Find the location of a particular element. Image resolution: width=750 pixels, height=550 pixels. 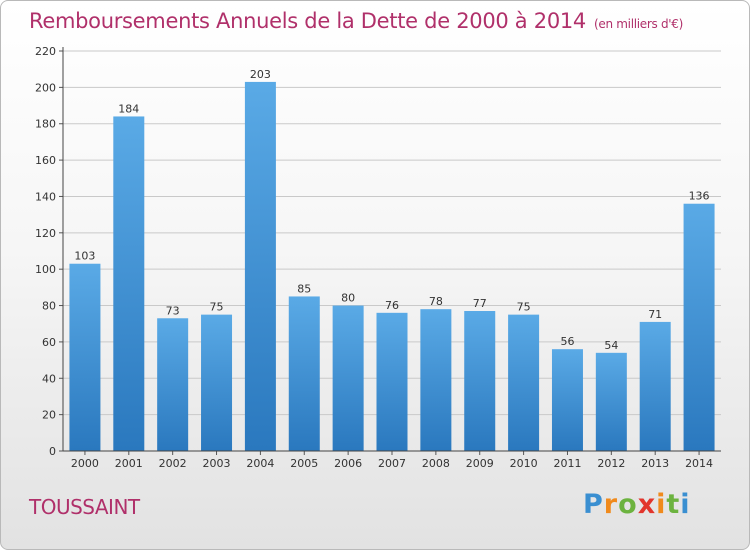

bar-2003 is located at coordinates (217, 382).